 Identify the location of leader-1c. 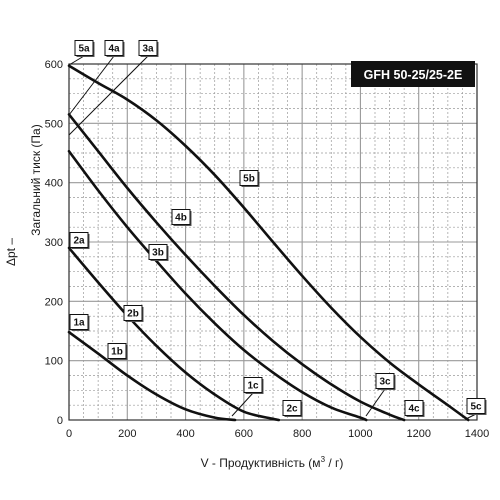
(242, 404).